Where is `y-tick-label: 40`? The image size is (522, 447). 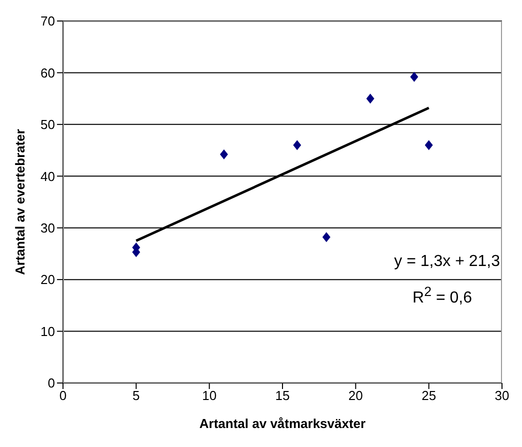
y-tick-label: 40 is located at coordinates (47, 176).